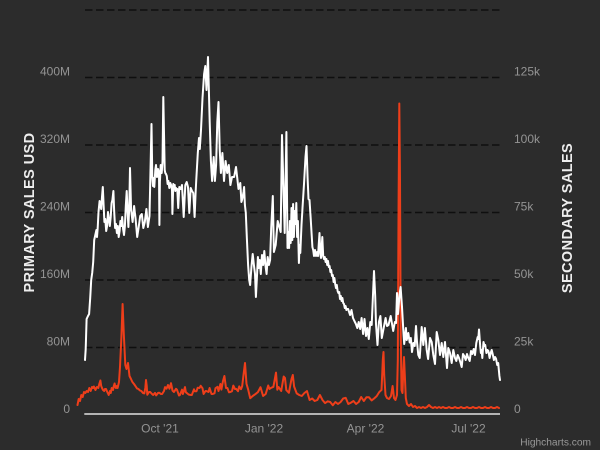 The height and width of the screenshot is (450, 600). What do you see at coordinates (468, 429) in the screenshot?
I see `svg-text: Jul '22` at bounding box center [468, 429].